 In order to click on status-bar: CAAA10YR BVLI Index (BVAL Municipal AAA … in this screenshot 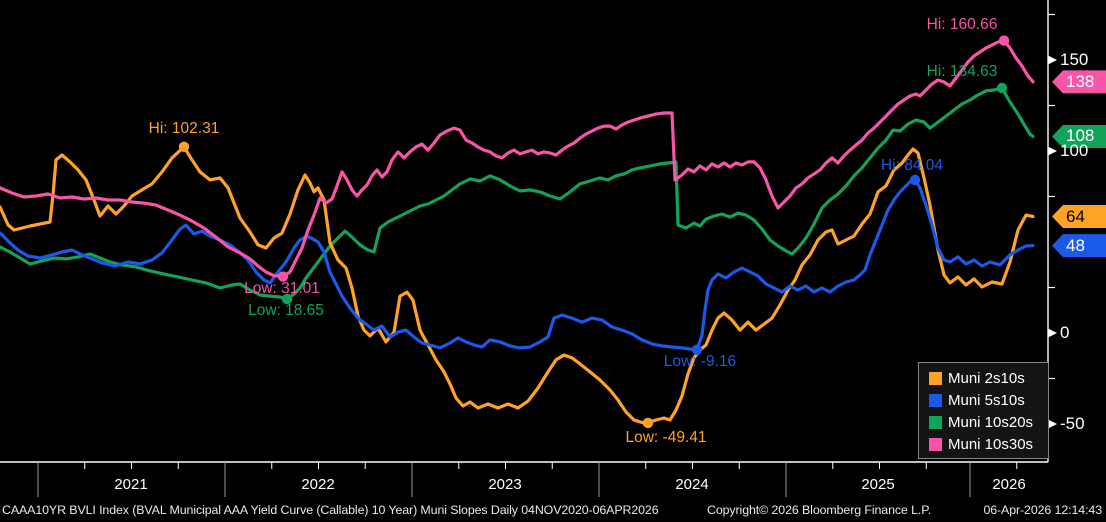, I will do `click(553, 510)`.